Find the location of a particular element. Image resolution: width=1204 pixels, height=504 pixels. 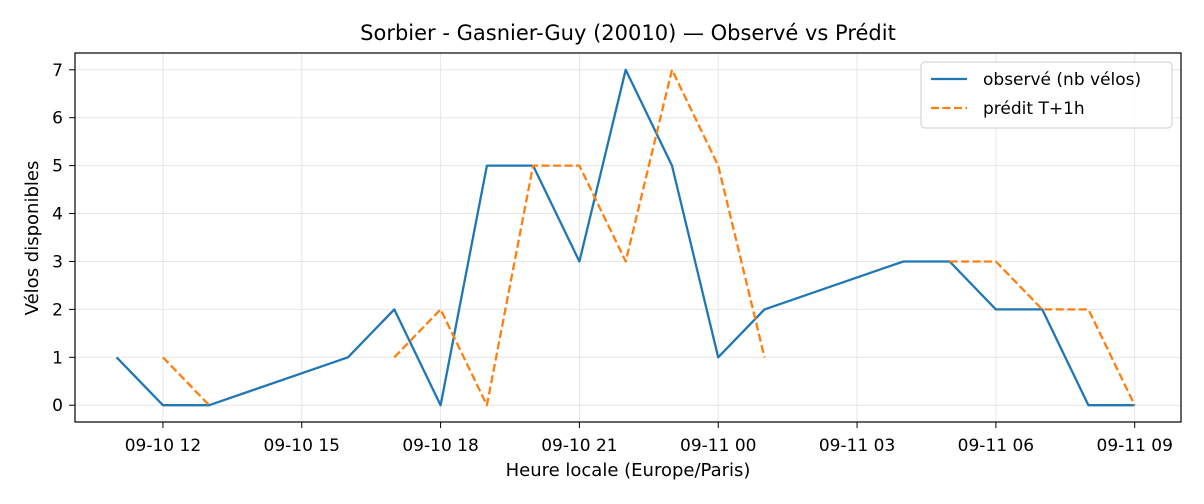

x-tick-label: 09-10 12 is located at coordinates (163, 446).